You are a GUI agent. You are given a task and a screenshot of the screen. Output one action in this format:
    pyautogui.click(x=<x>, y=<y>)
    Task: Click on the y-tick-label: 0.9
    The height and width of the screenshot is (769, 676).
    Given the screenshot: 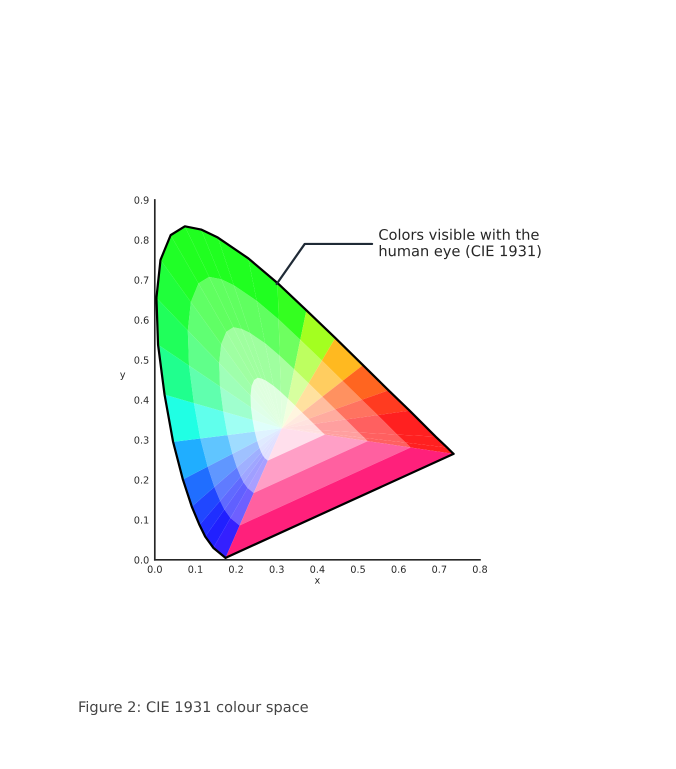 What is the action you would take?
    pyautogui.click(x=141, y=200)
    